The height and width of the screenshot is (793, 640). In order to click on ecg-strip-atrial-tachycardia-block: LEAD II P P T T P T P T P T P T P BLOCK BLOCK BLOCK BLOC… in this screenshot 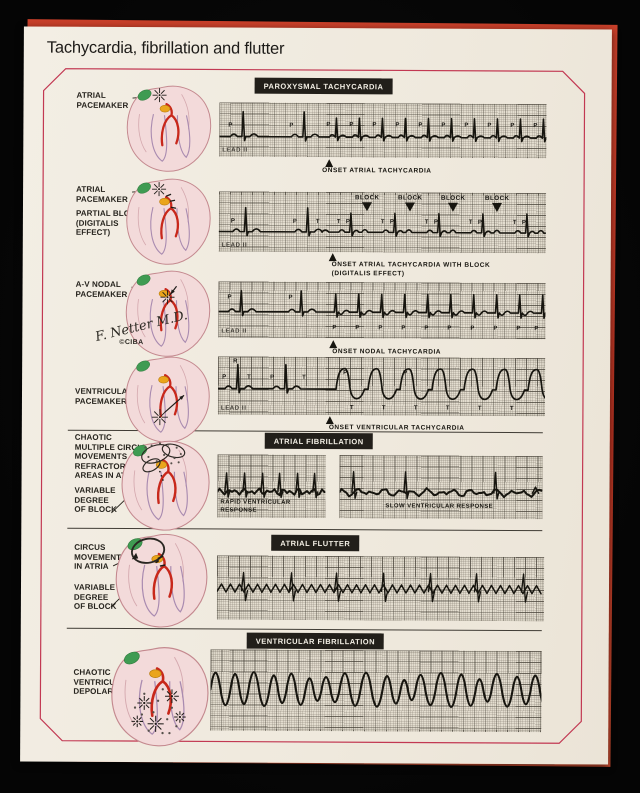, I will do `click(382, 222)`.